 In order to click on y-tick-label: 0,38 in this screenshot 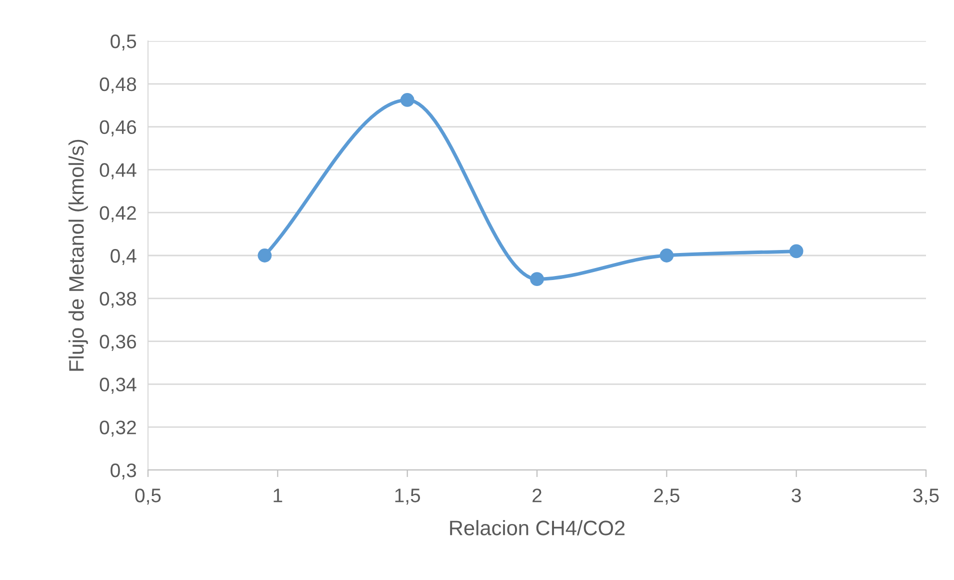, I will do `click(118, 300)`.